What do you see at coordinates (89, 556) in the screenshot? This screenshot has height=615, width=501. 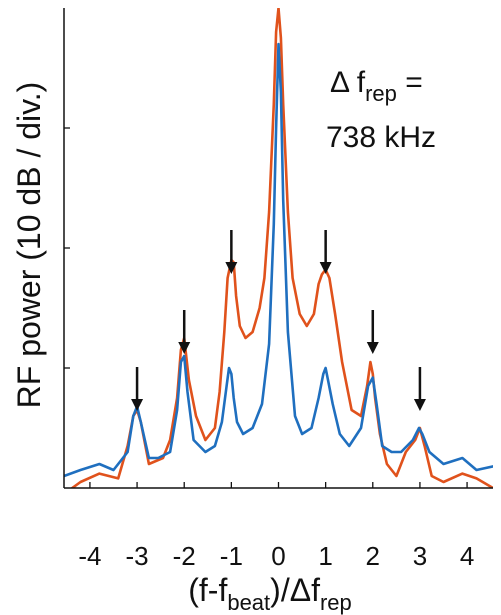 I see `x-tick-label: -4` at bounding box center [89, 556].